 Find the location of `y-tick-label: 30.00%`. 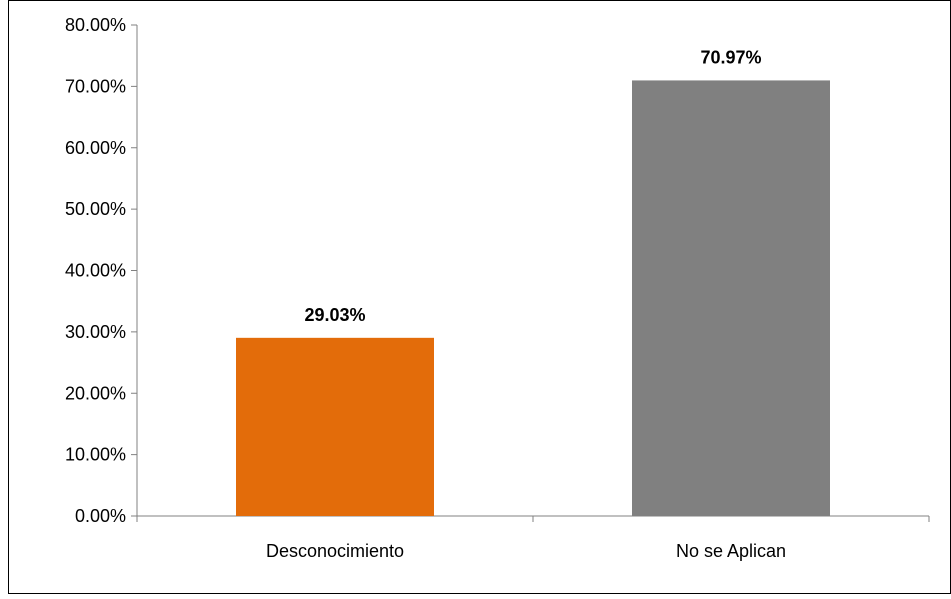

y-tick-label: 30.00% is located at coordinates (95, 332).